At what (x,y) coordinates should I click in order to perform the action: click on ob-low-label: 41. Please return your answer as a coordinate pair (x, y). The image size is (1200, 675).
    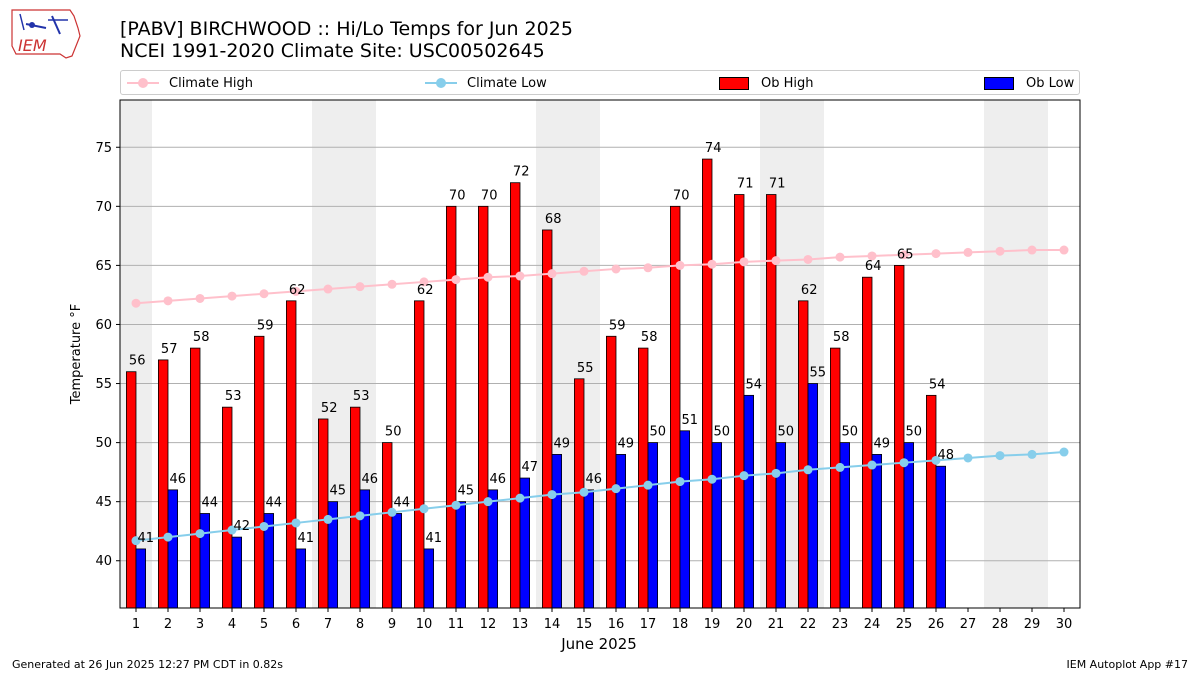
    Looking at the image, I should click on (146, 538).